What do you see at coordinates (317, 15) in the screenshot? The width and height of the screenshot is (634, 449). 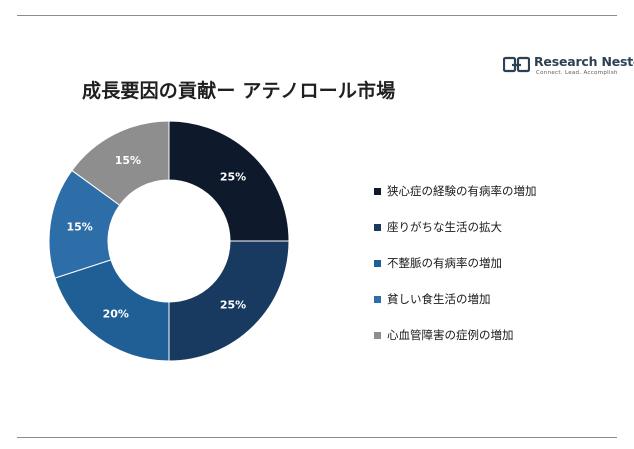 I see `top-rule` at bounding box center [317, 15].